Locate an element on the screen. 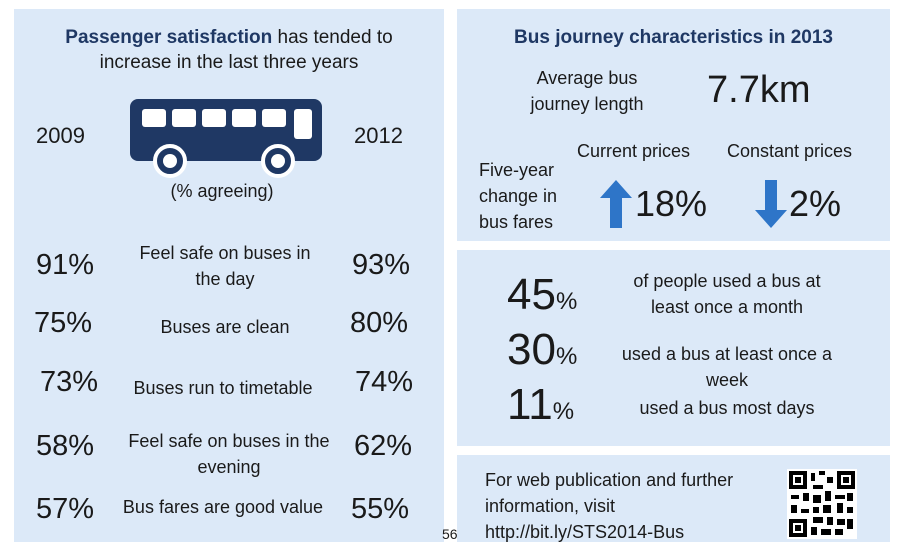 This screenshot has height=548, width=897. usage-weekly-line1: used a bus at least once a is located at coordinates (727, 354).